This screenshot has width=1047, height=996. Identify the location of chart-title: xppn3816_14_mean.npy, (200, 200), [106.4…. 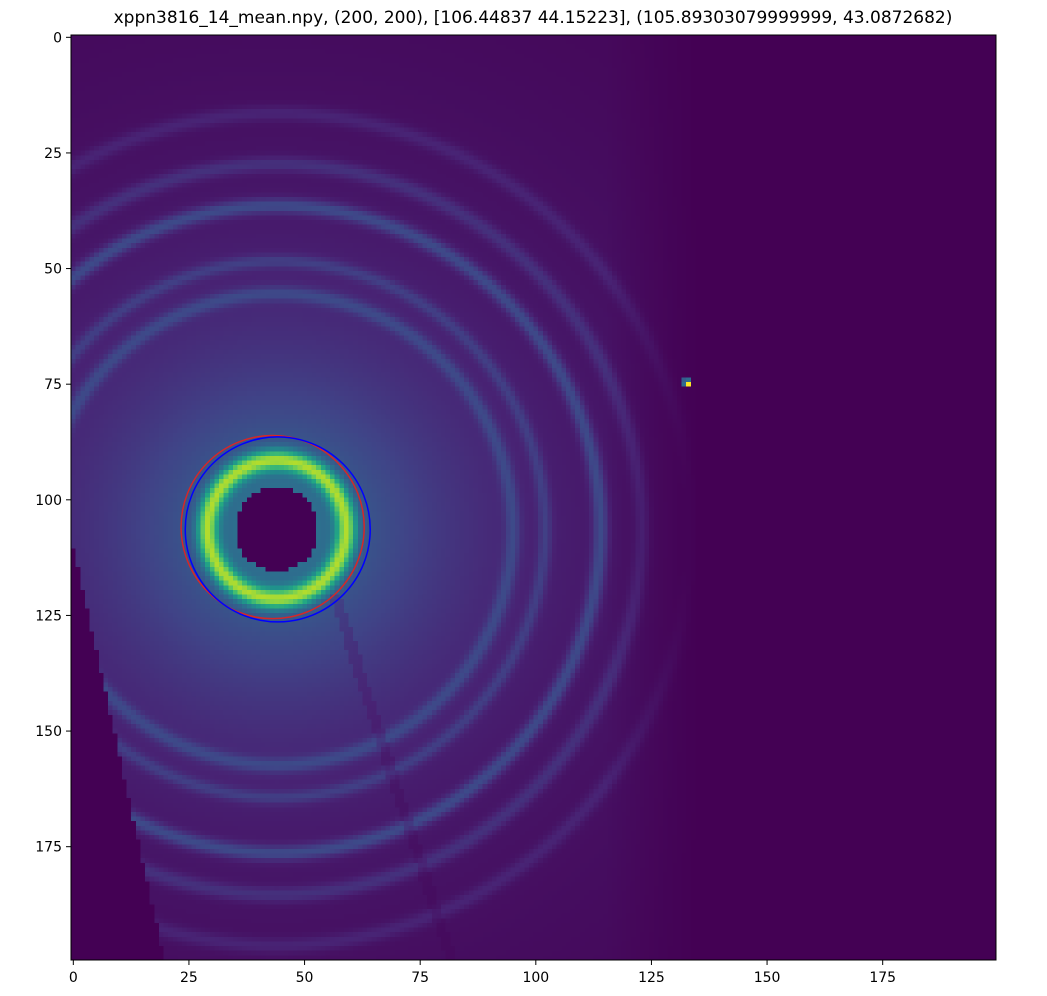
(533, 18).